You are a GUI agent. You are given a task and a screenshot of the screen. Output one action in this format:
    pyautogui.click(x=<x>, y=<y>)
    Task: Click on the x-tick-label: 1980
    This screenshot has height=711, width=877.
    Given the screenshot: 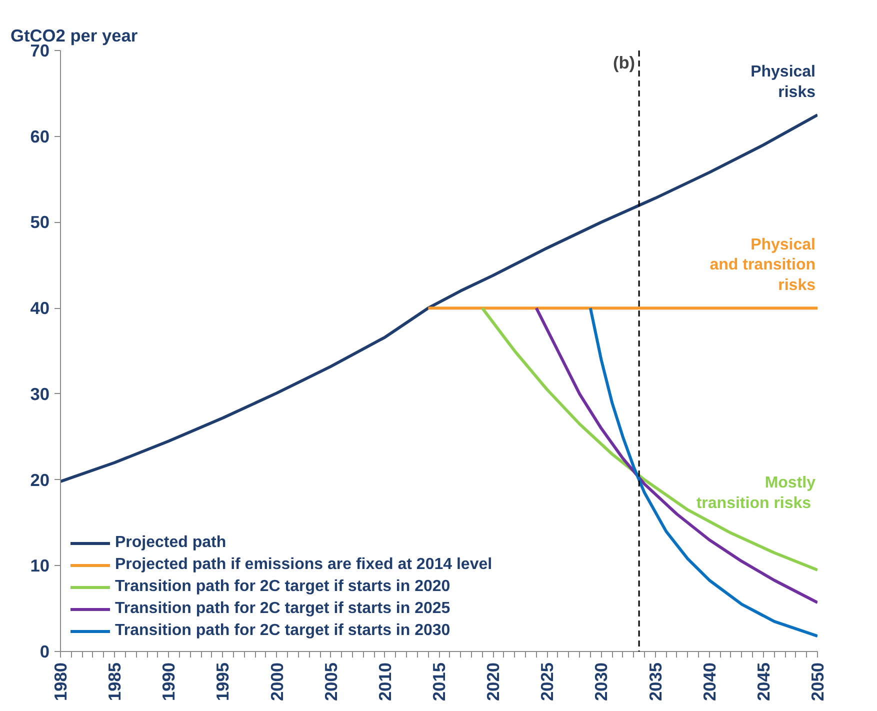 What is the action you would take?
    pyautogui.click(x=60, y=682)
    